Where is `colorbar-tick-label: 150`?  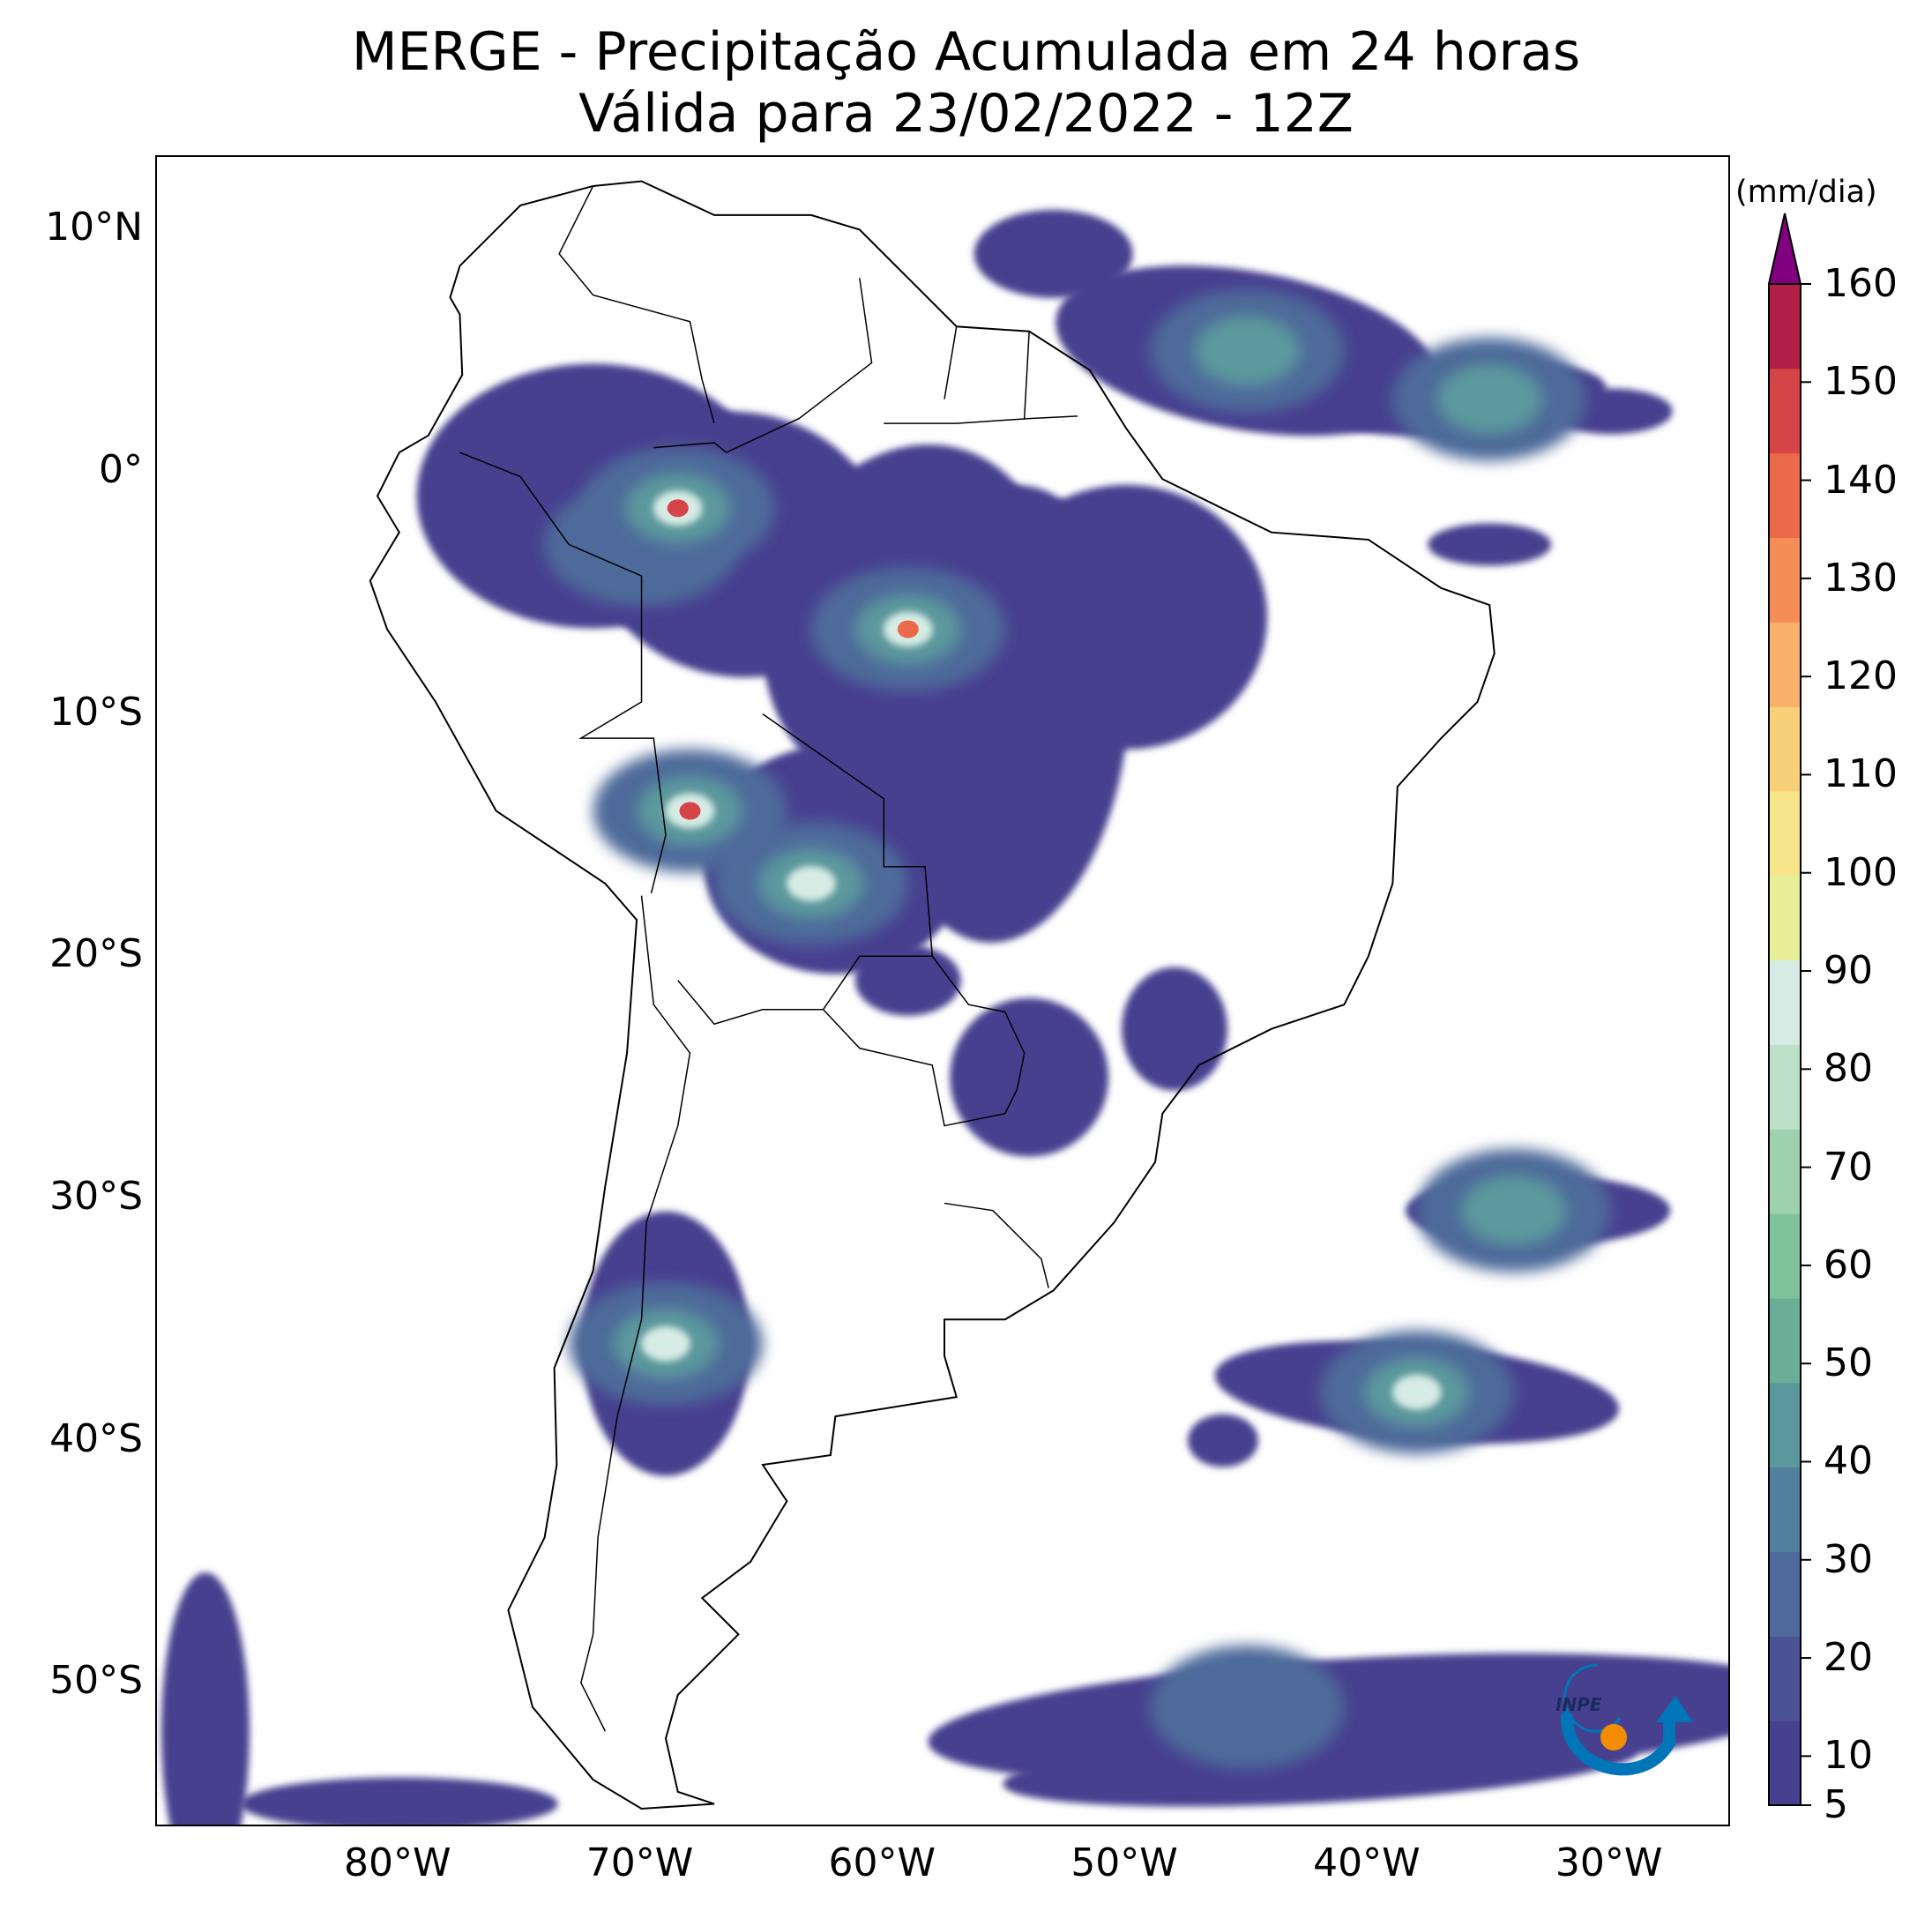
colorbar-tick-label: 150 is located at coordinates (1861, 382).